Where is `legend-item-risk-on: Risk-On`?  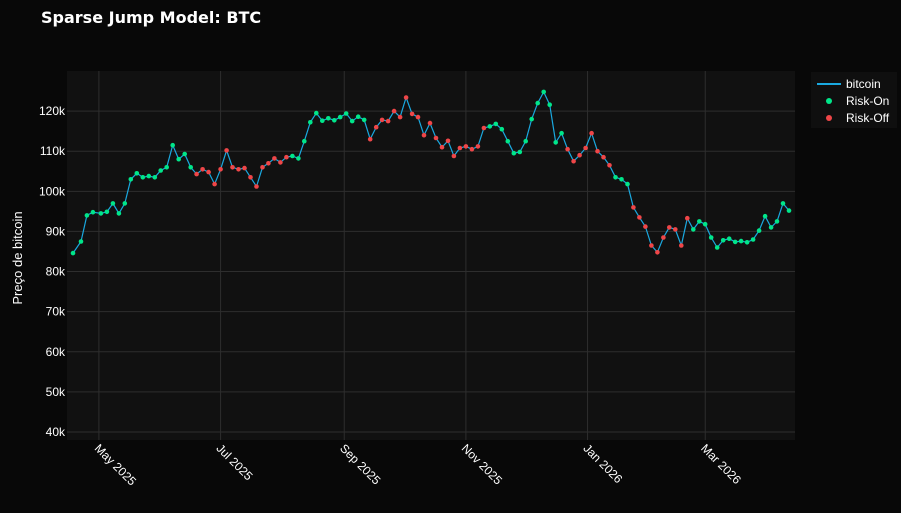 legend-item-risk-on: Risk-On is located at coordinates (854, 101).